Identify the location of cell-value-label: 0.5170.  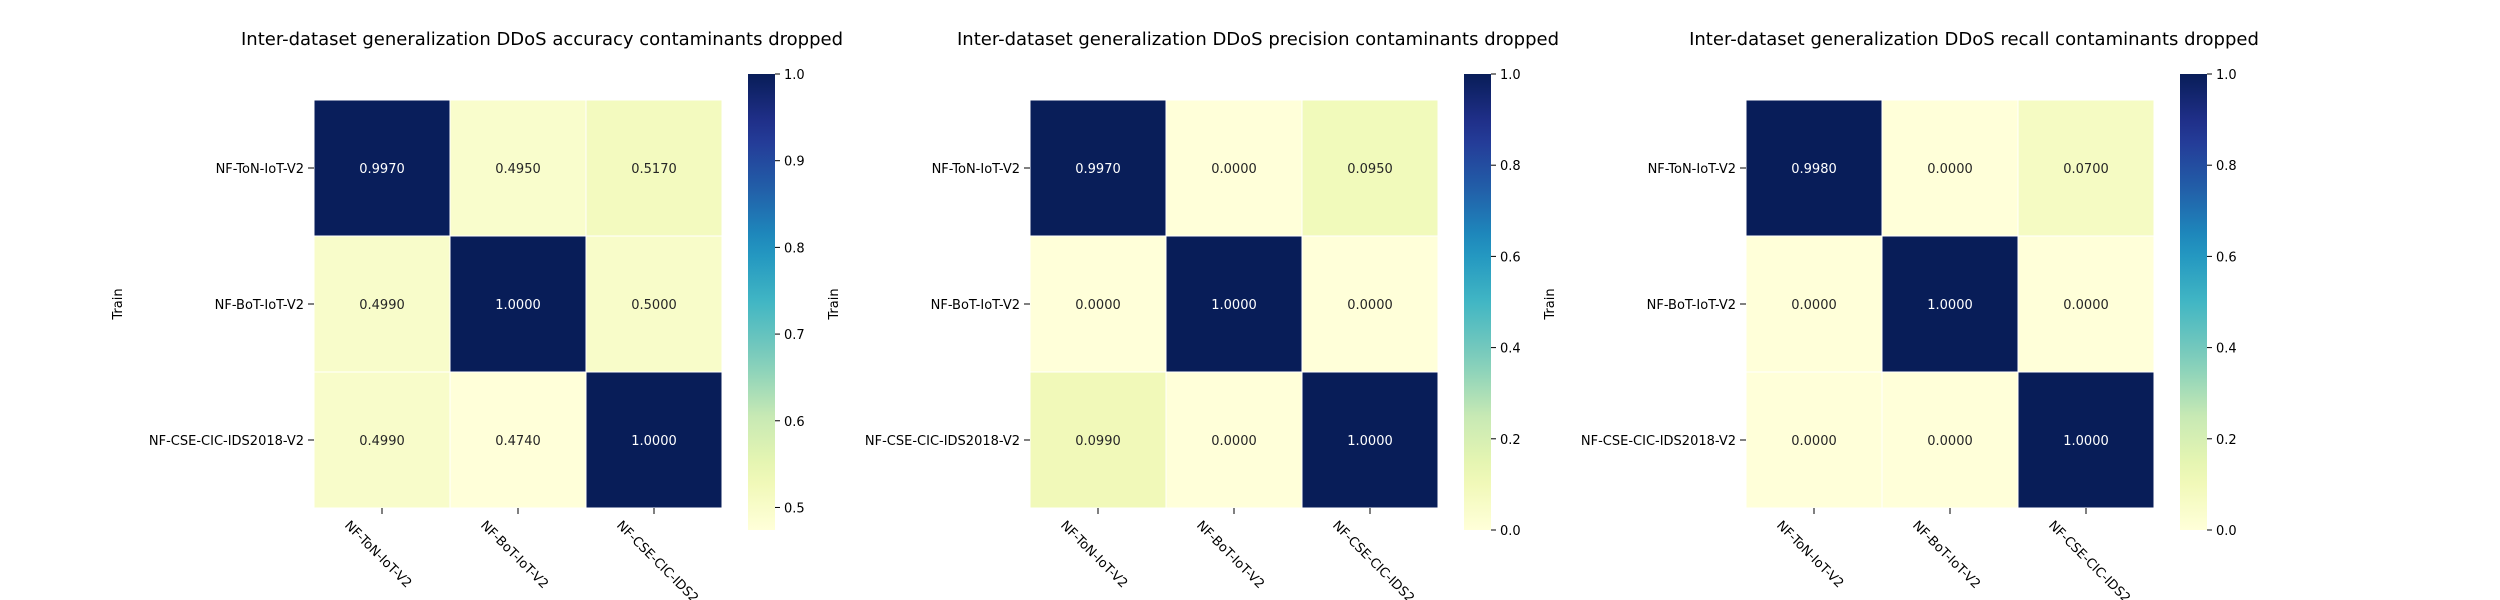
(654, 169).